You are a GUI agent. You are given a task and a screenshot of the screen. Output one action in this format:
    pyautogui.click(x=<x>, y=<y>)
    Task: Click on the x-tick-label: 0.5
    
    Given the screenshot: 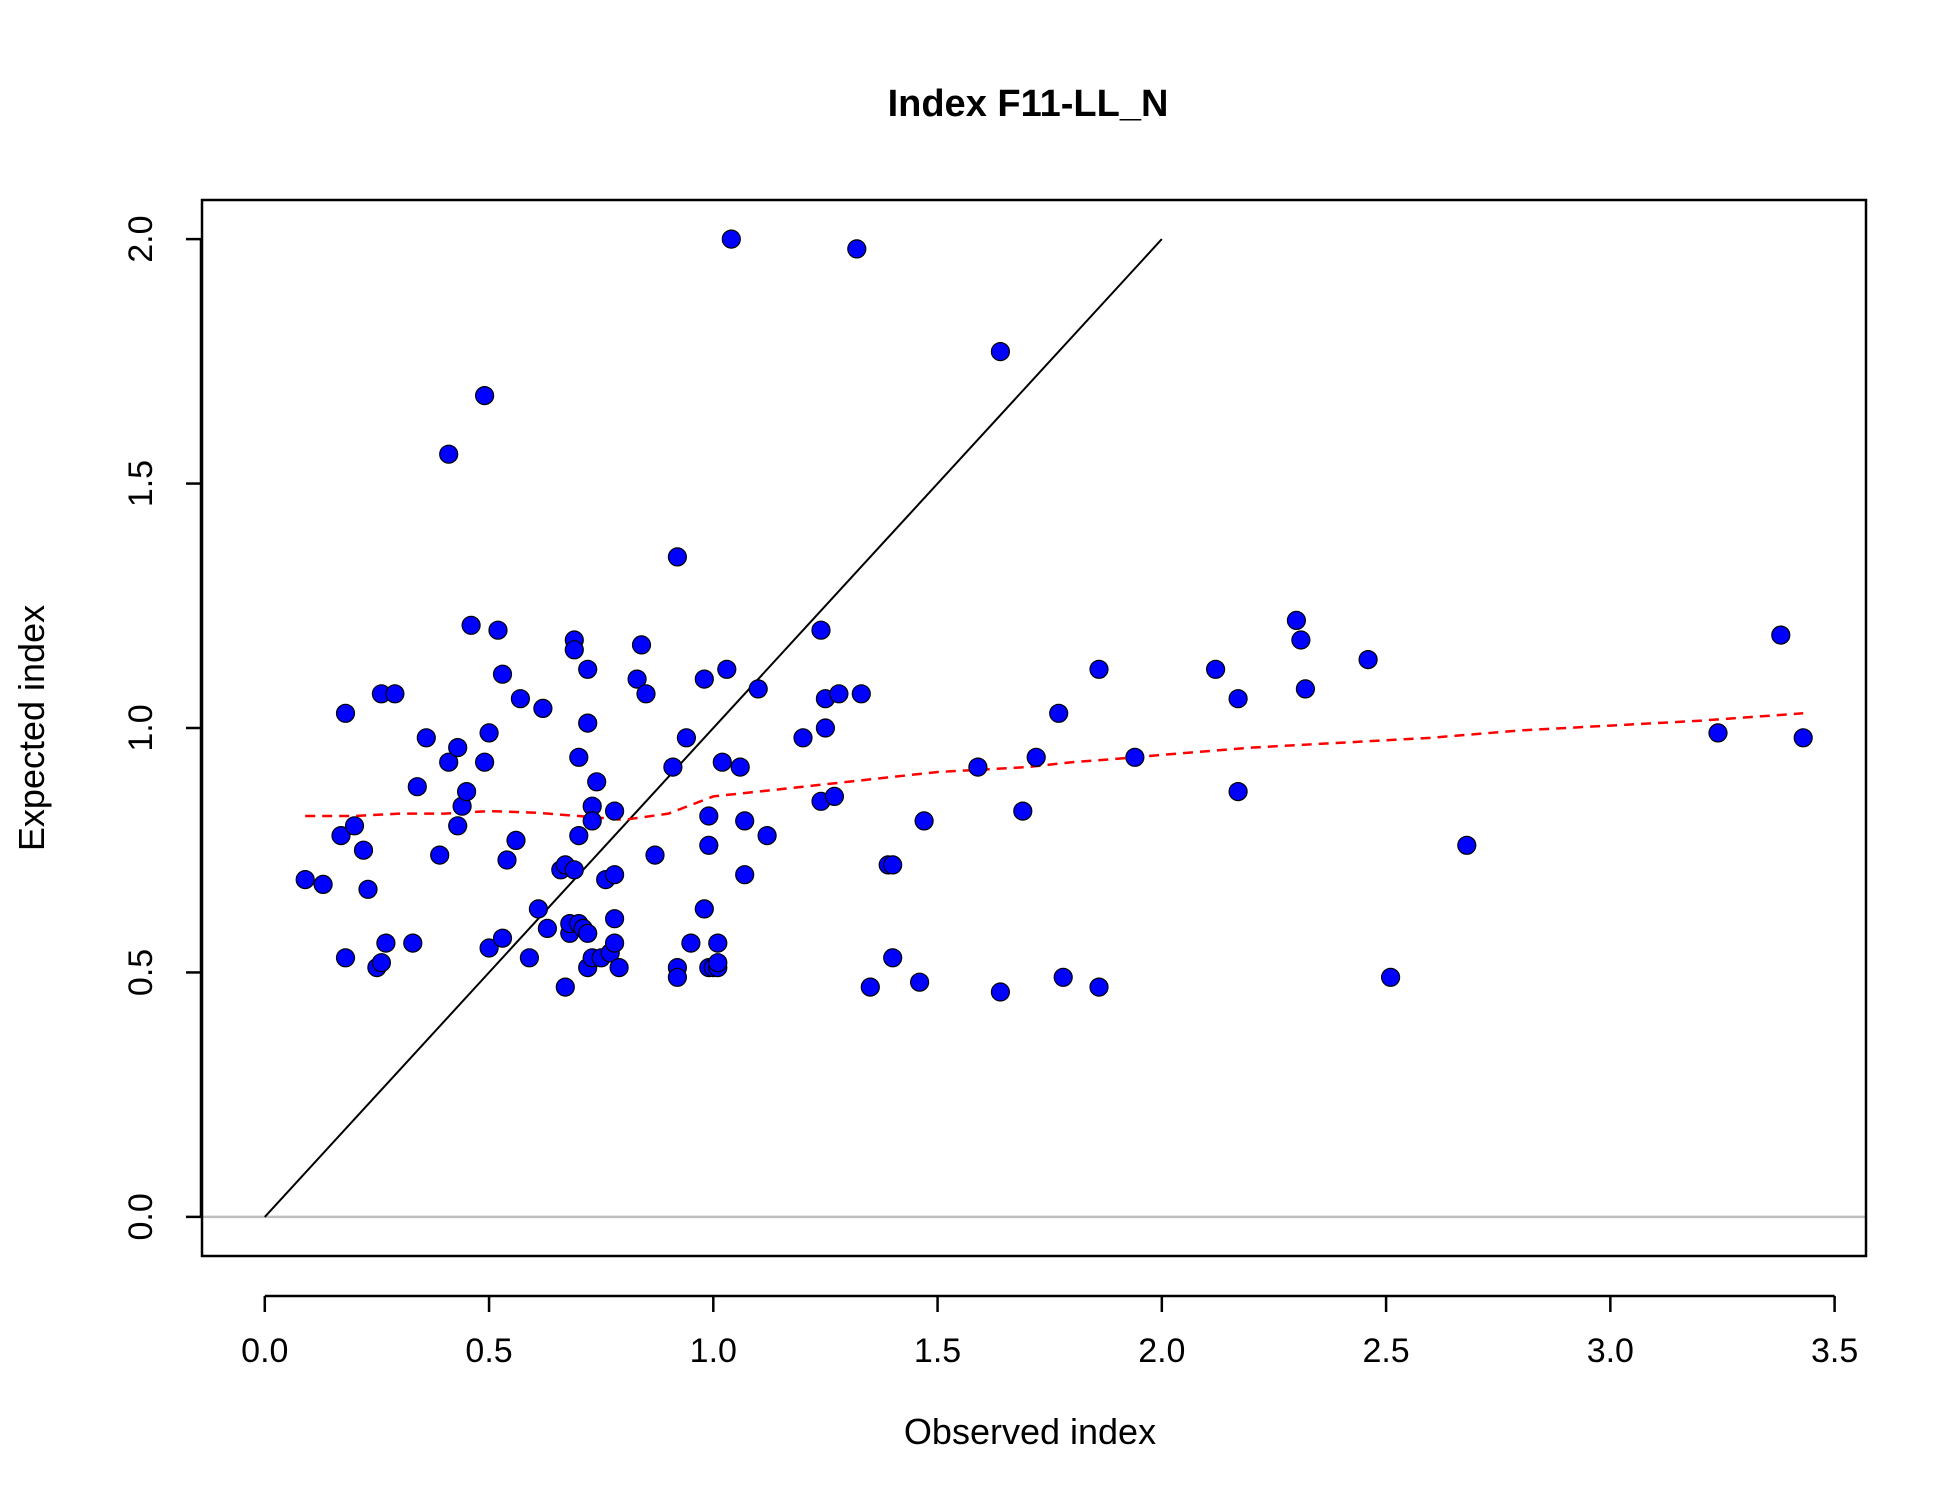 What is the action you would take?
    pyautogui.click(x=488, y=1351)
    